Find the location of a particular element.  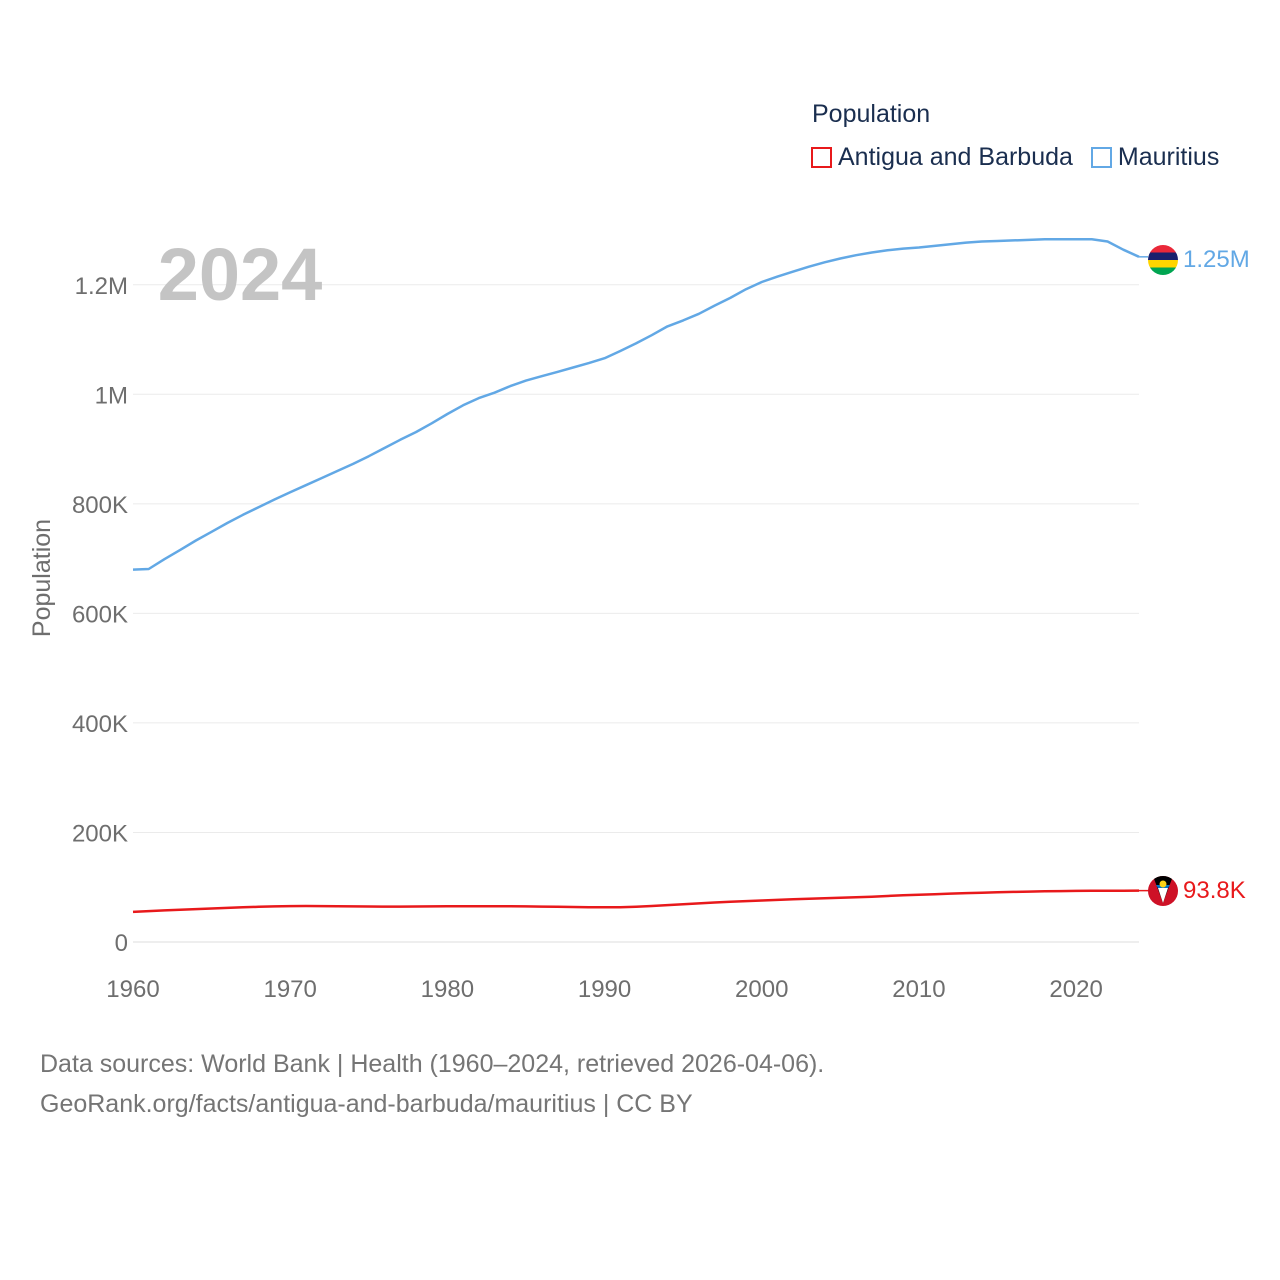

y-tick-label: 0 is located at coordinates (121, 943).